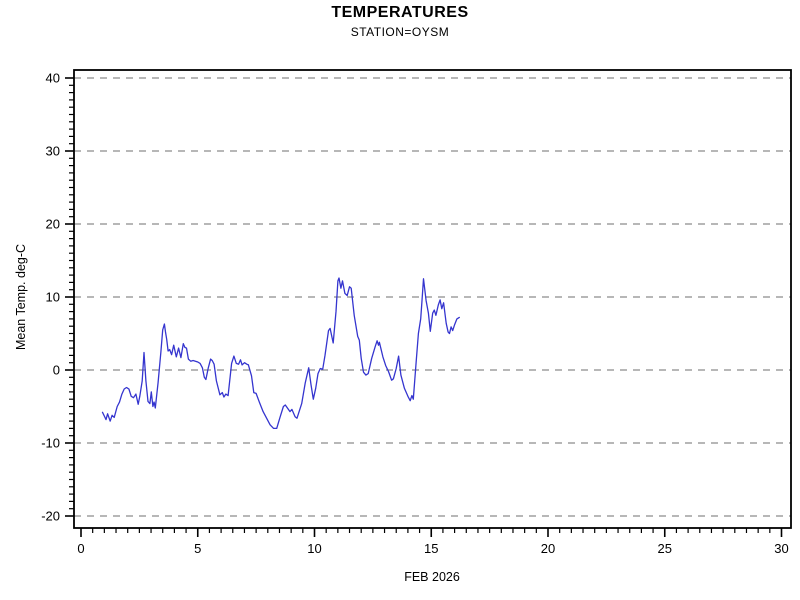  I want to click on y-tick-label: 10, so click(53, 297).